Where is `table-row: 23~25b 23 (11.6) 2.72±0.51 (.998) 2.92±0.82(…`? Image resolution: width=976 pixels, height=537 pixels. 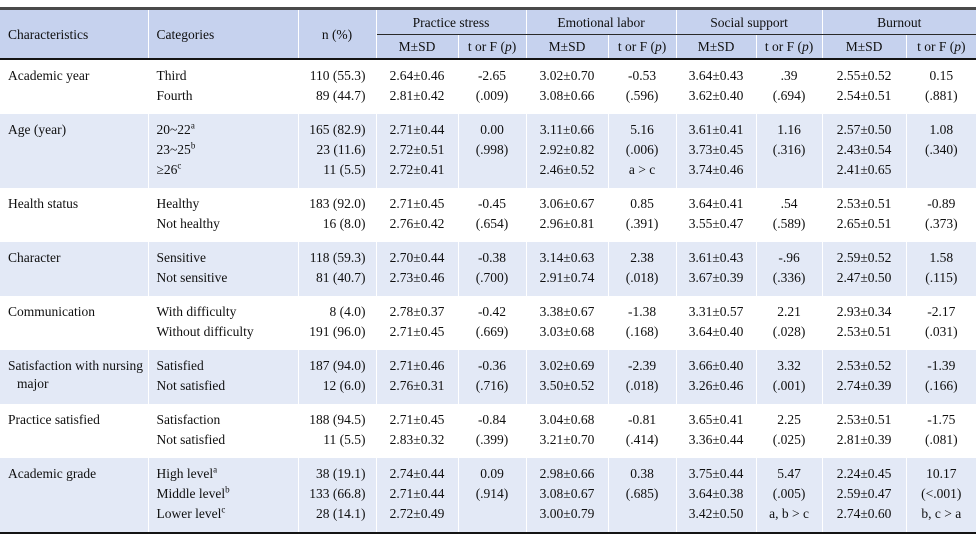
table-row: 23~25b 23 (11.6) 2.72±0.51 (.998) 2.92±0.82(… is located at coordinates (488, 150).